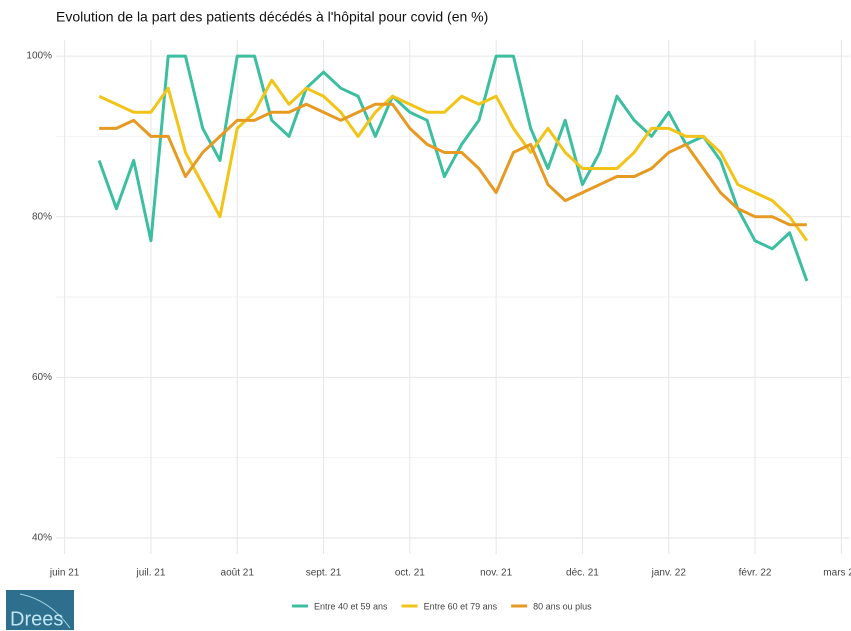 The image size is (851, 631). I want to click on logo-swoosh, so click(45, 611).